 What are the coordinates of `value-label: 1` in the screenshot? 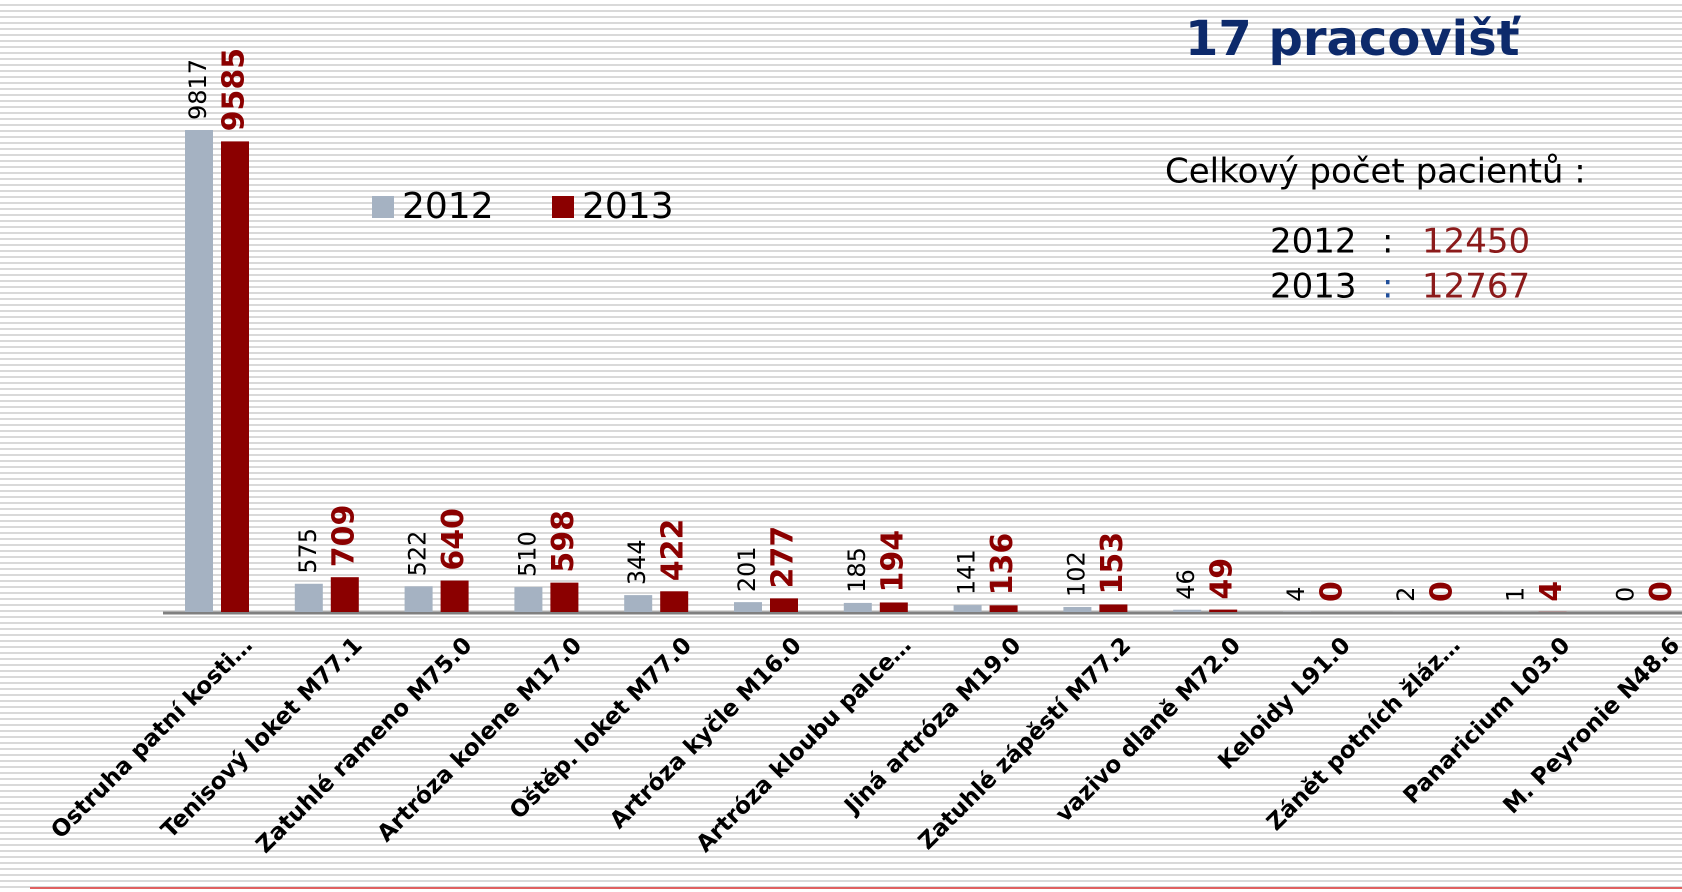 It's located at (1516, 594).